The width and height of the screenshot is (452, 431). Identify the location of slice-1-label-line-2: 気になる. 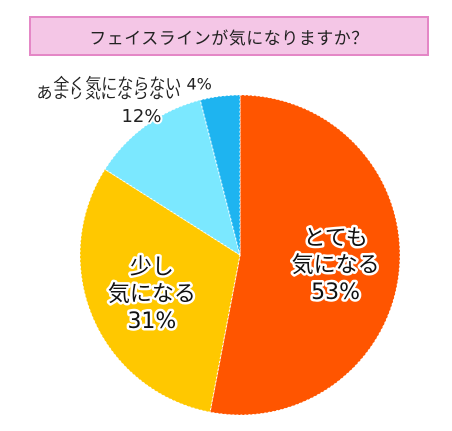
(336, 265).